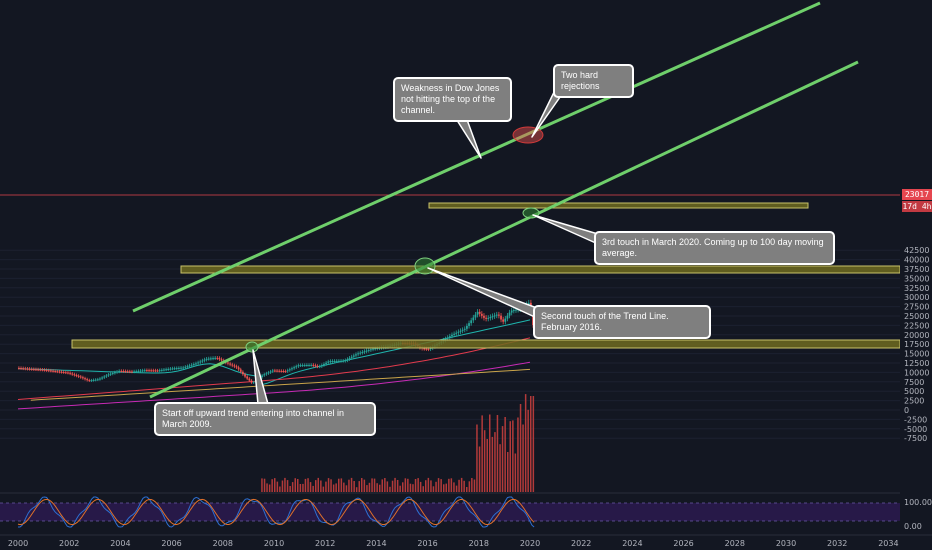  I want to click on y-axis-background, so click(916, 267).